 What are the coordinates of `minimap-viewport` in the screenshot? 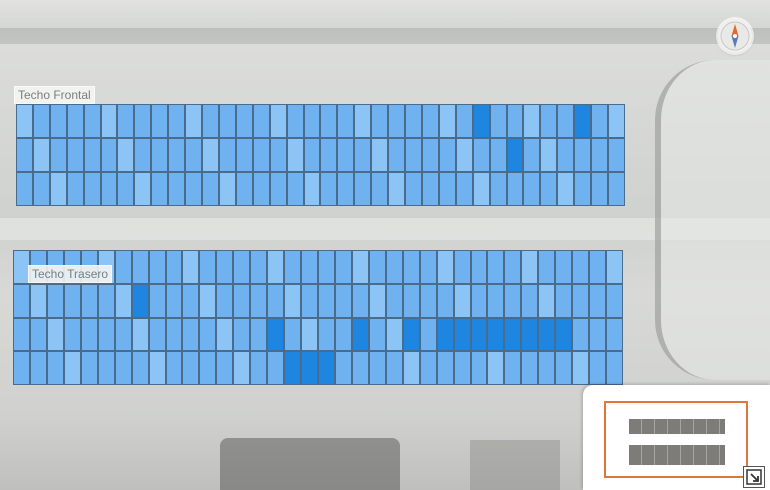 It's located at (676, 439).